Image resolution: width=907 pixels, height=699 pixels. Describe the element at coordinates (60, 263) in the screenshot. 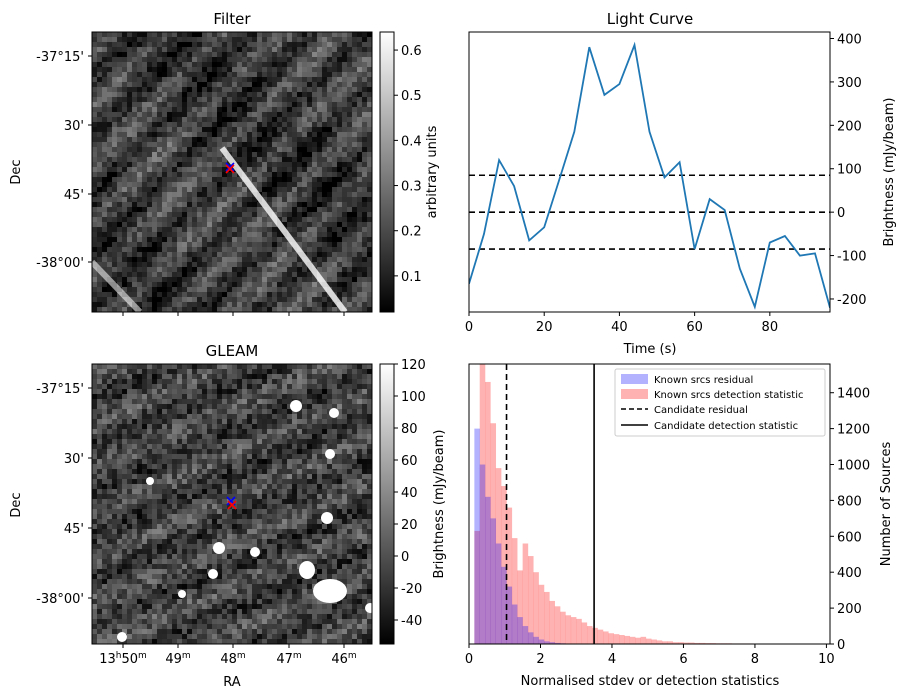

I see `filter-ytick: -38°00'` at that location.